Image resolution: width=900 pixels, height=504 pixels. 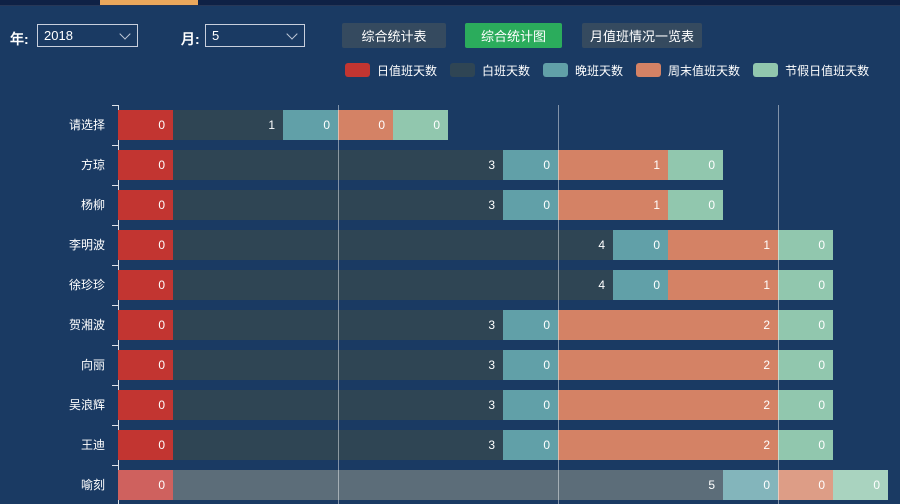 I want to click on bar-segment-value: 4, so click(x=601, y=245).